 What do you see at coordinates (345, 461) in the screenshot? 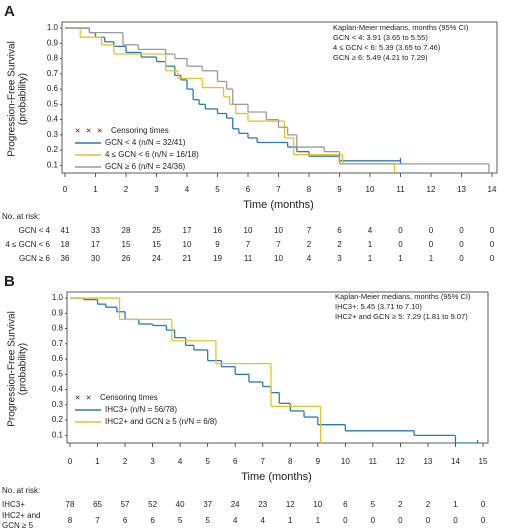
I see `x-tick-label: 10` at bounding box center [345, 461].